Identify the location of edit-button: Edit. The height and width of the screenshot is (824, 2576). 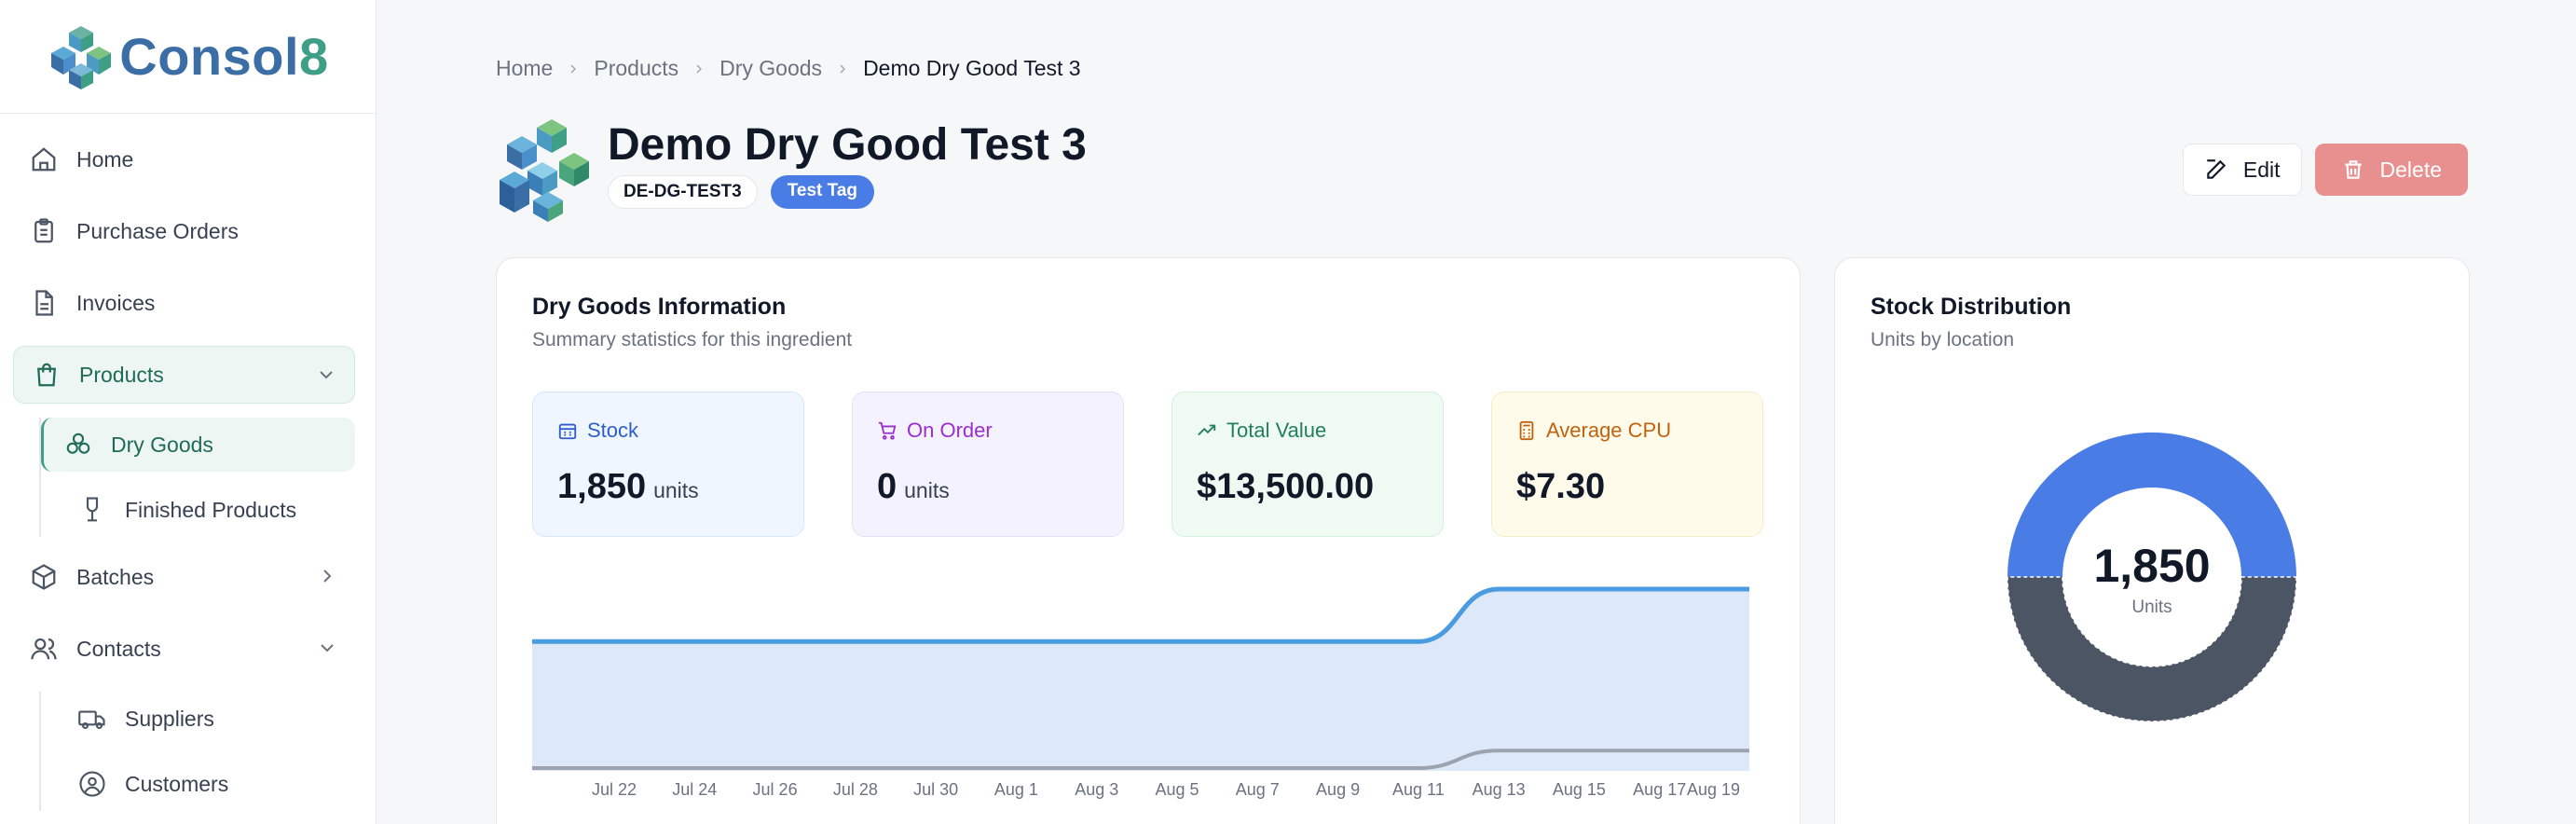
(2242, 170).